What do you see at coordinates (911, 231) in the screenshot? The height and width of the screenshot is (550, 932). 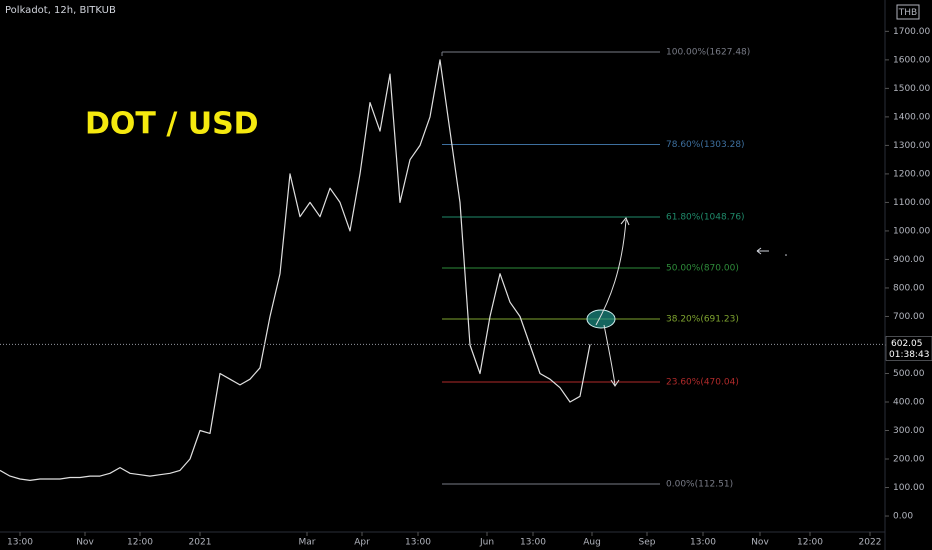 I see `y-tick-label: 1000.00` at bounding box center [911, 231].